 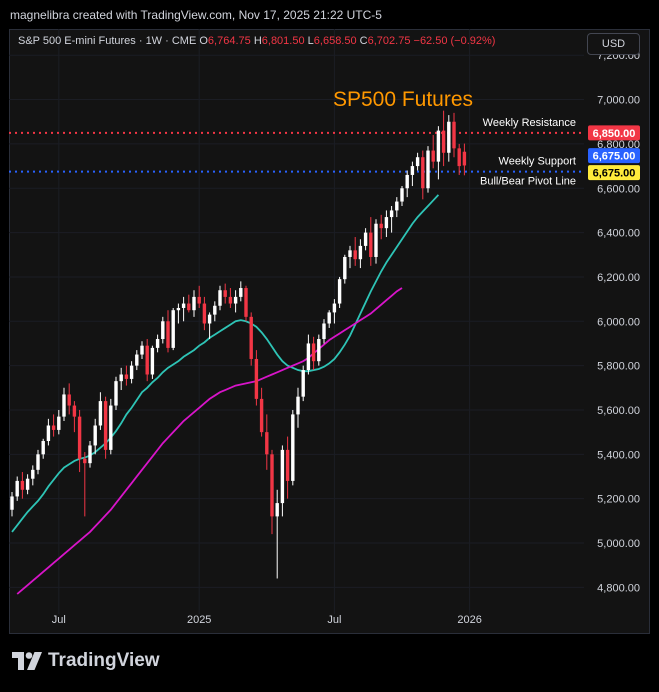 I want to click on y-tick-label: 4,800.00, so click(x=618, y=588).